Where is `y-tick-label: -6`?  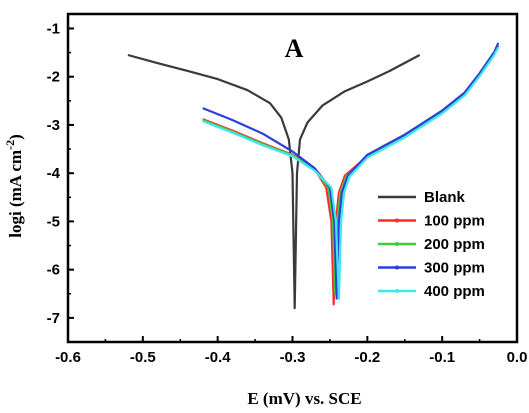
y-tick-label: -6 is located at coordinates (53, 270).